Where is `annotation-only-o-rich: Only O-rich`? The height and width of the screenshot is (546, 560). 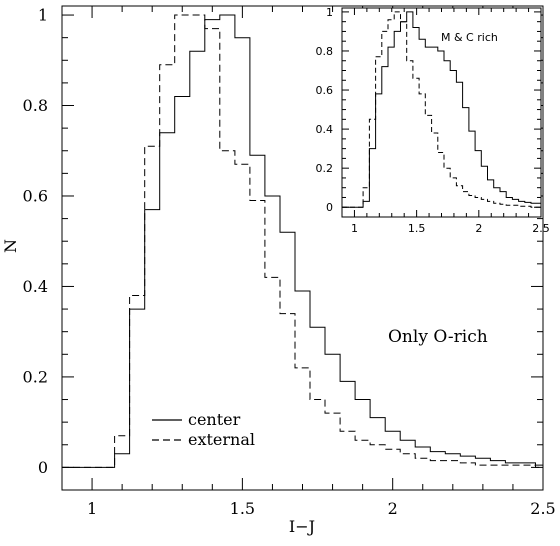 annotation-only-o-rich: Only O-rich is located at coordinates (438, 337).